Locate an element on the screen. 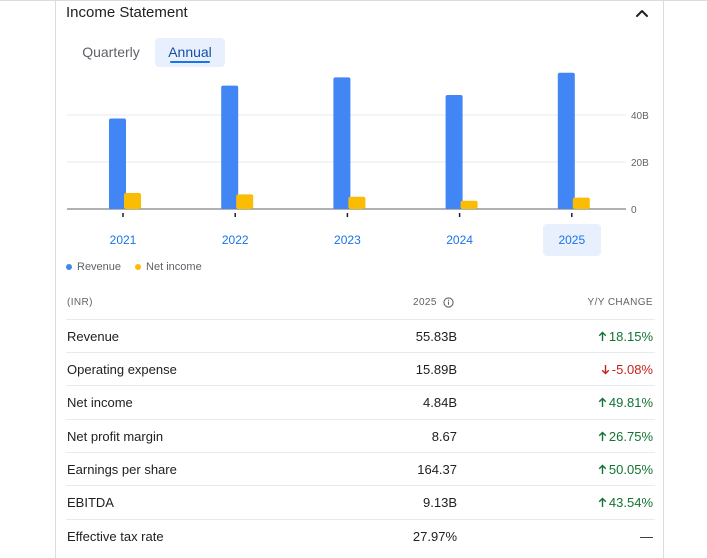 This screenshot has height=558, width=707. tab-annual: Annual is located at coordinates (190, 52).